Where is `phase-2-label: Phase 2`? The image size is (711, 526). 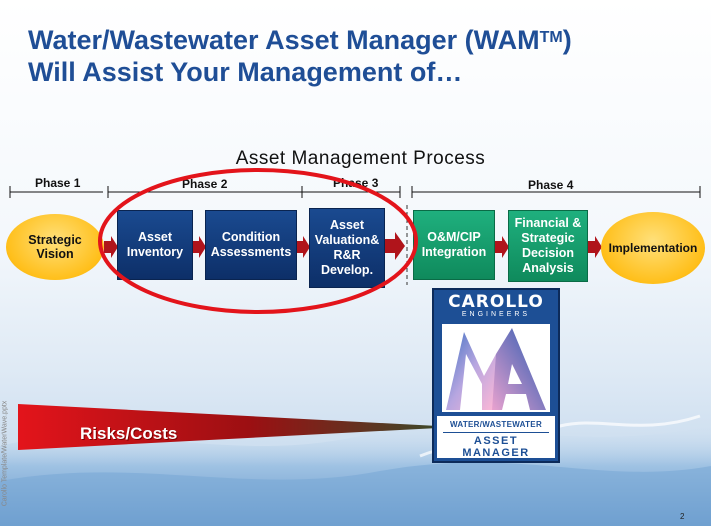 phase-2-label: Phase 2 is located at coordinates (205, 184).